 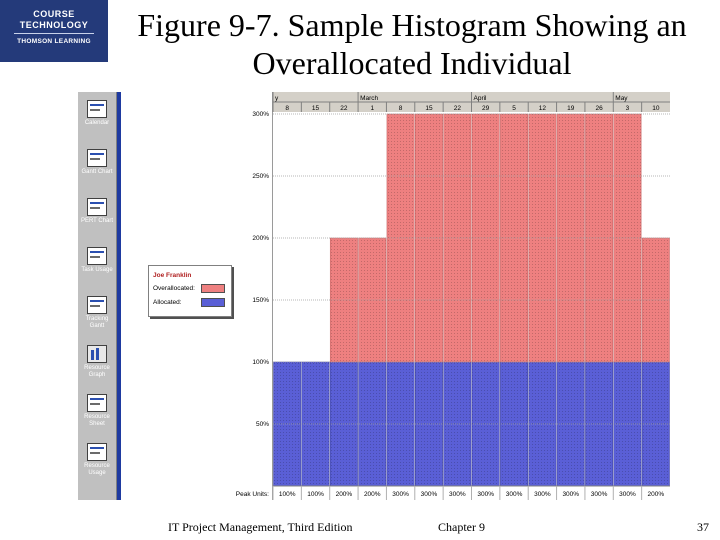 I want to click on view-bar-divider, so click(x=119, y=296).